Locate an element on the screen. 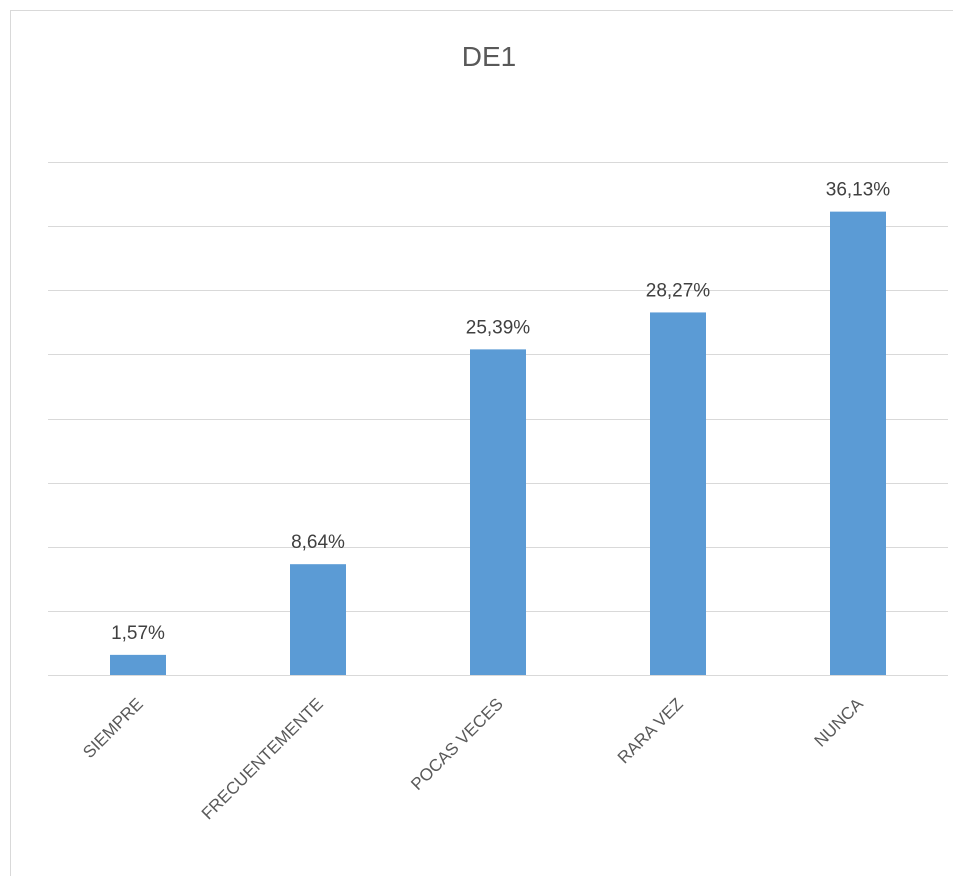 The height and width of the screenshot is (877, 954). x-tick-label: SIEMPRE is located at coordinates (113, 728).